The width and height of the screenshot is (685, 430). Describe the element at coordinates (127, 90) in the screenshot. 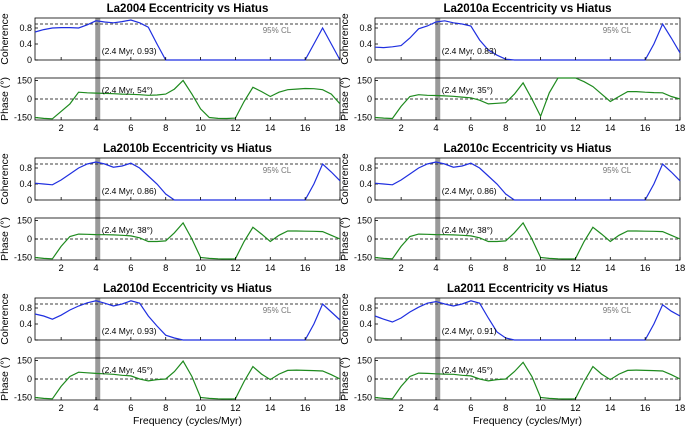

I see `phase-annotation: (2.4 Myr, 54°)` at that location.